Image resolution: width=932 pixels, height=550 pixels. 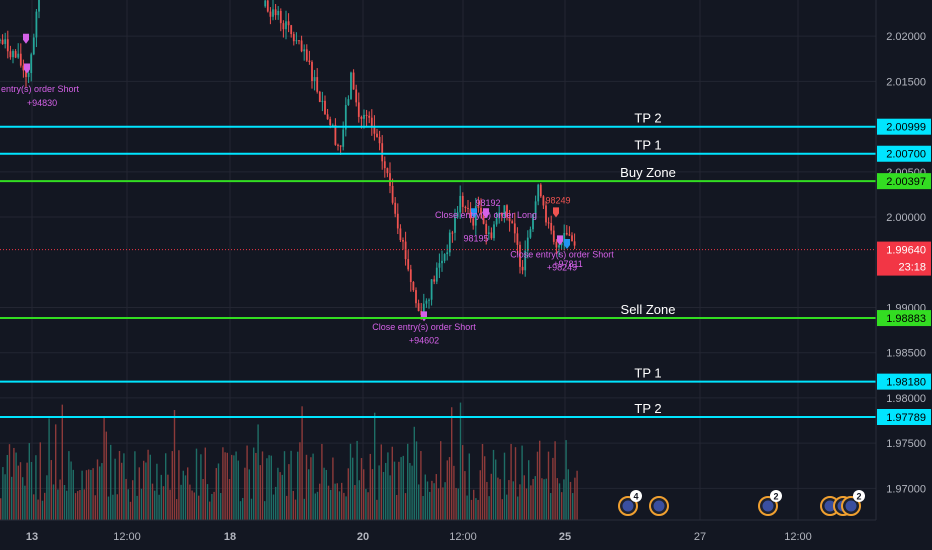 What do you see at coordinates (557, 200) in the screenshot?
I see `order-annotation: 98249` at bounding box center [557, 200].